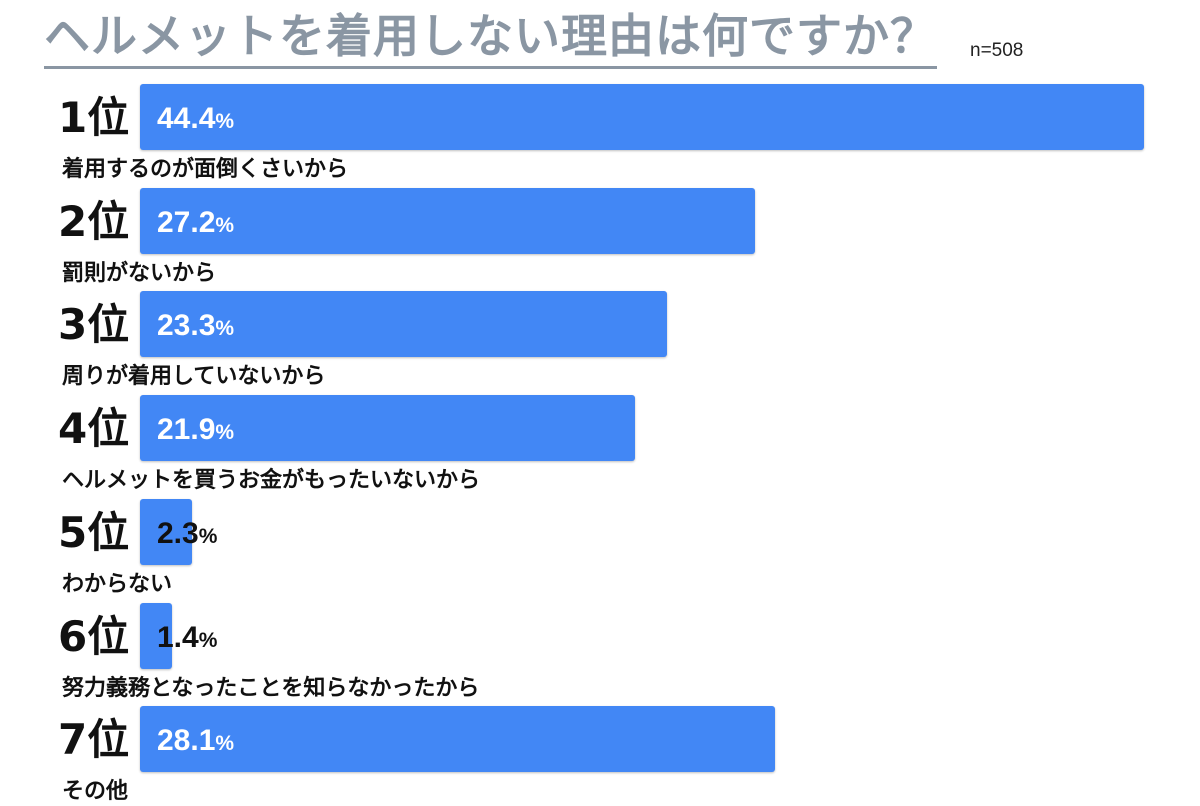 The image size is (1200, 806). I want to click on rank-label: 4位, so click(94, 429).